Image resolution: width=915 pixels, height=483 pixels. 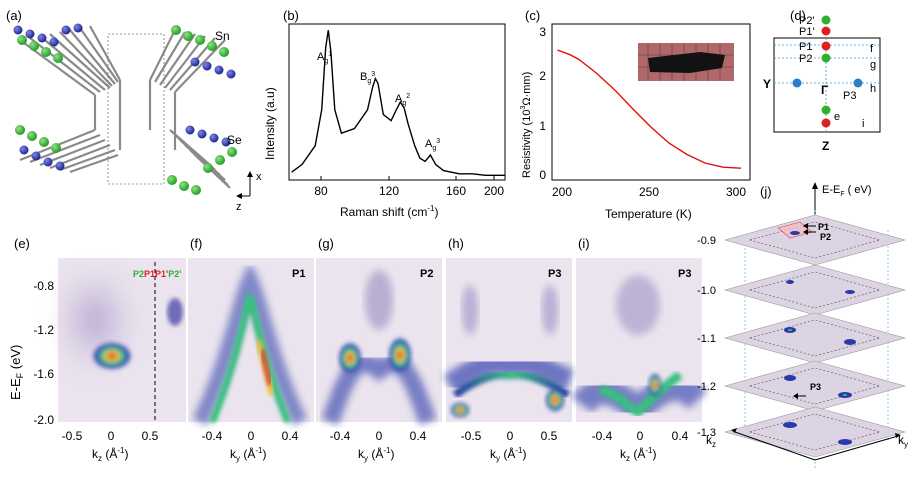 I want to click on h-xtick: -0.5, so click(x=471, y=436).